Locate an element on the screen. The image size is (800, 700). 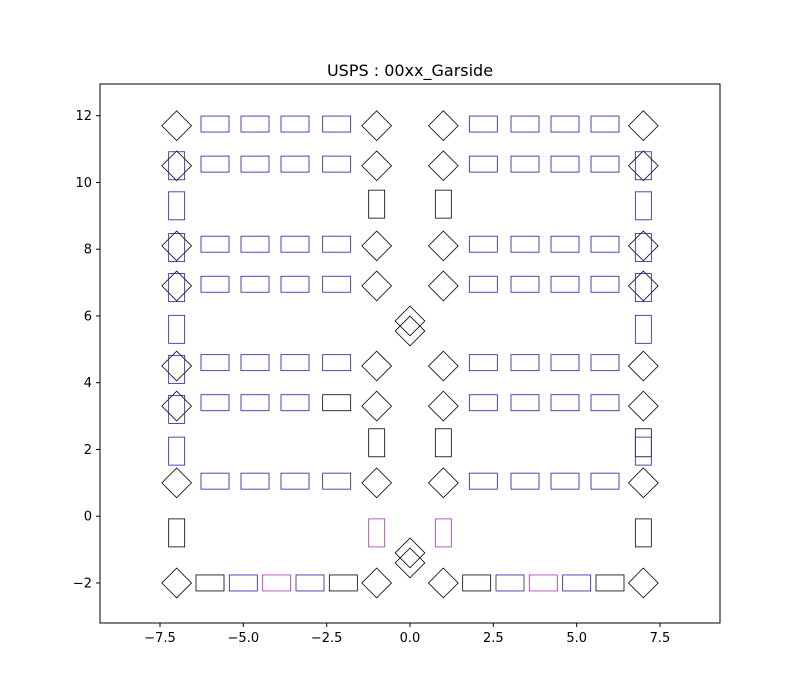
x-tick-label: 7.5 is located at coordinates (660, 638).